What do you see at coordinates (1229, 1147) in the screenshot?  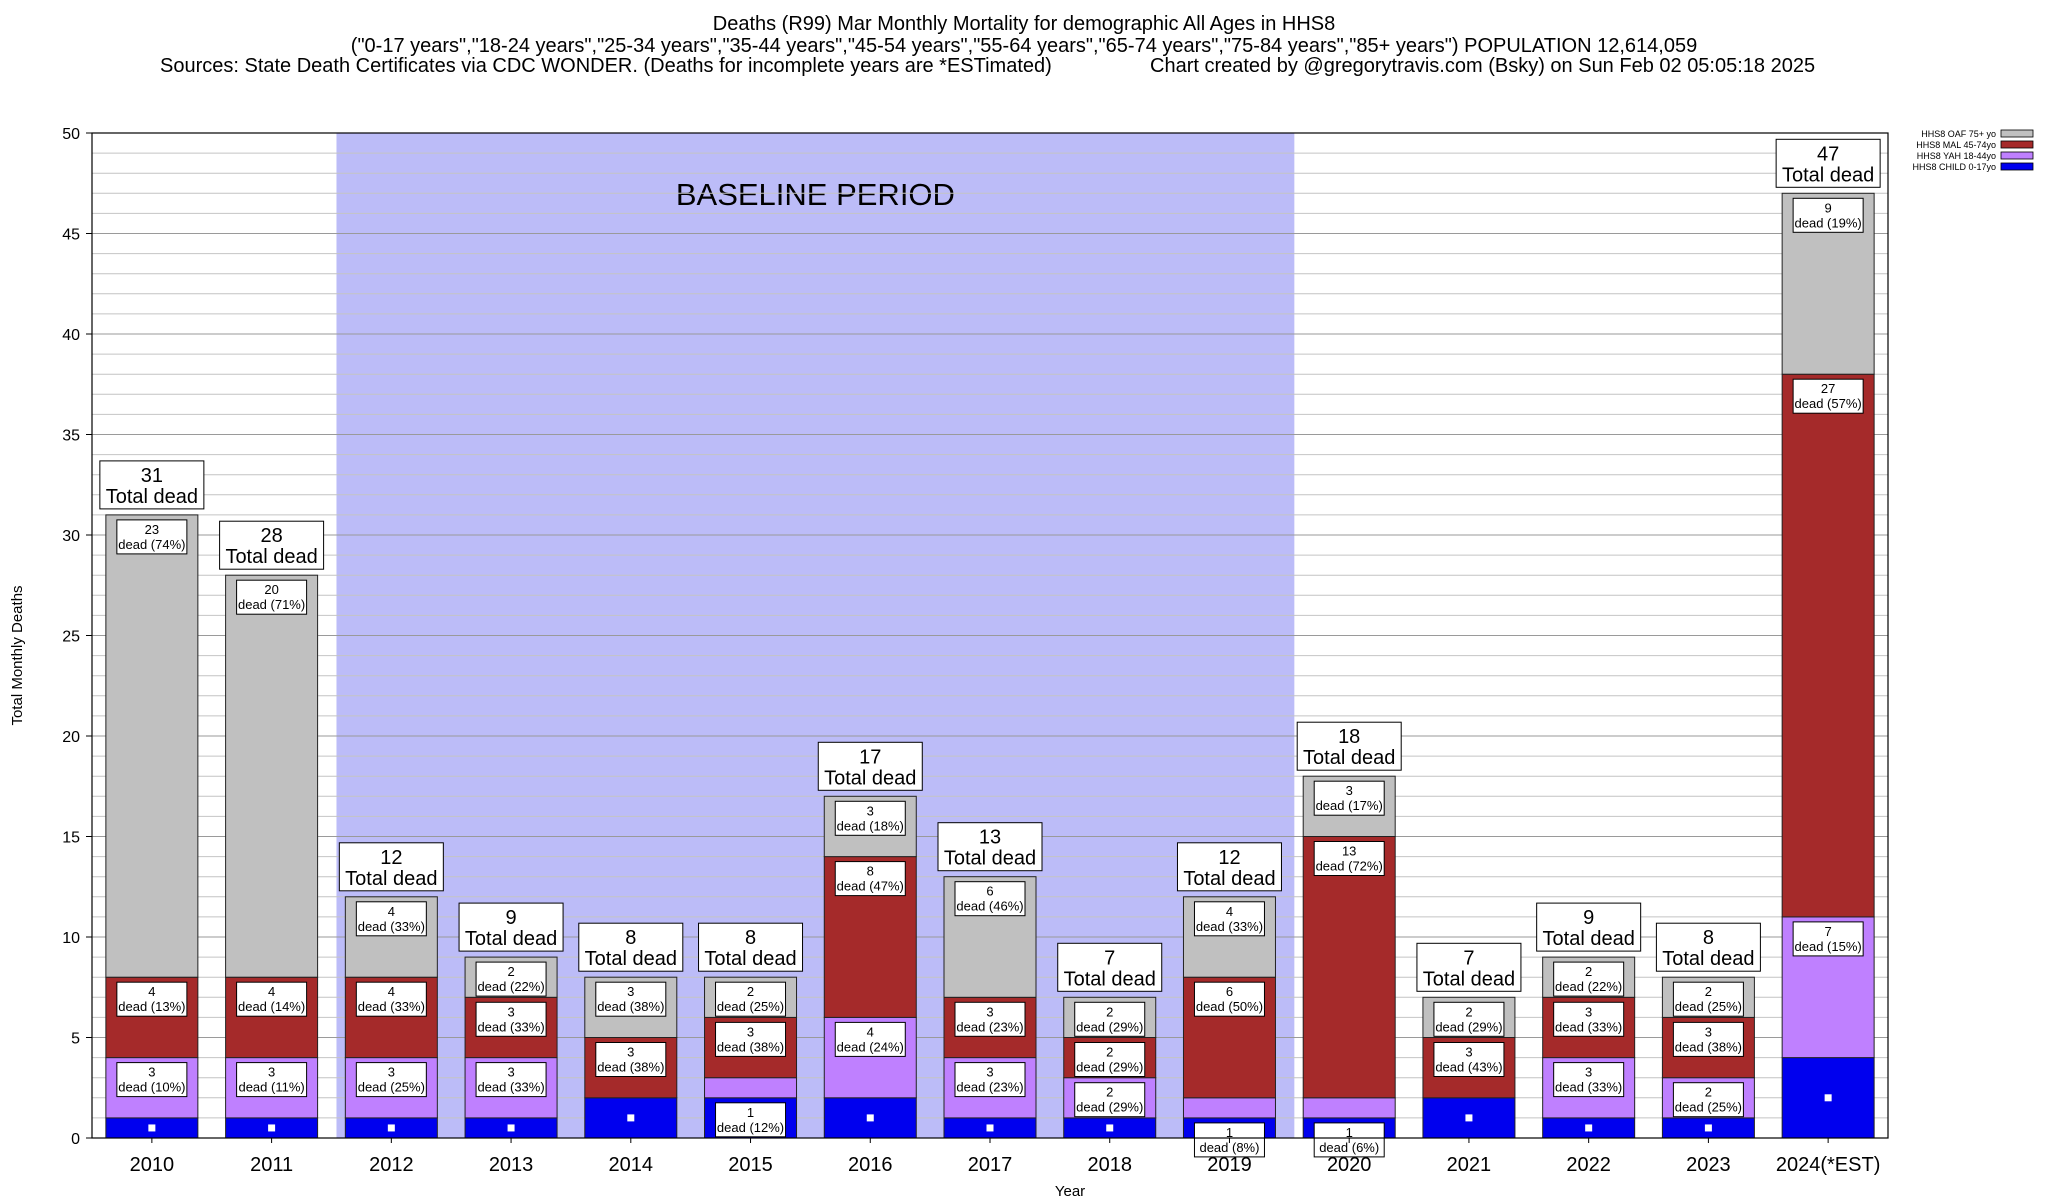 I see `segment-label-pct: dead (8%)` at bounding box center [1229, 1147].